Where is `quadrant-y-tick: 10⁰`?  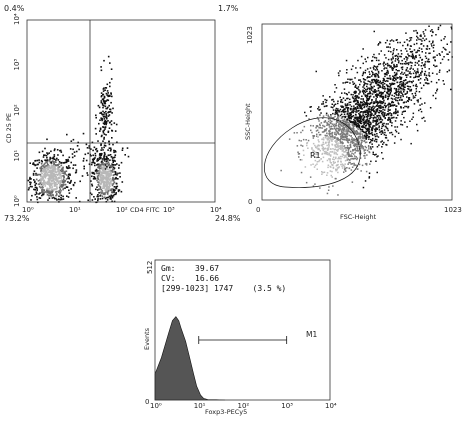 quadrant-y-tick: 10⁰ is located at coordinates (17, 201).